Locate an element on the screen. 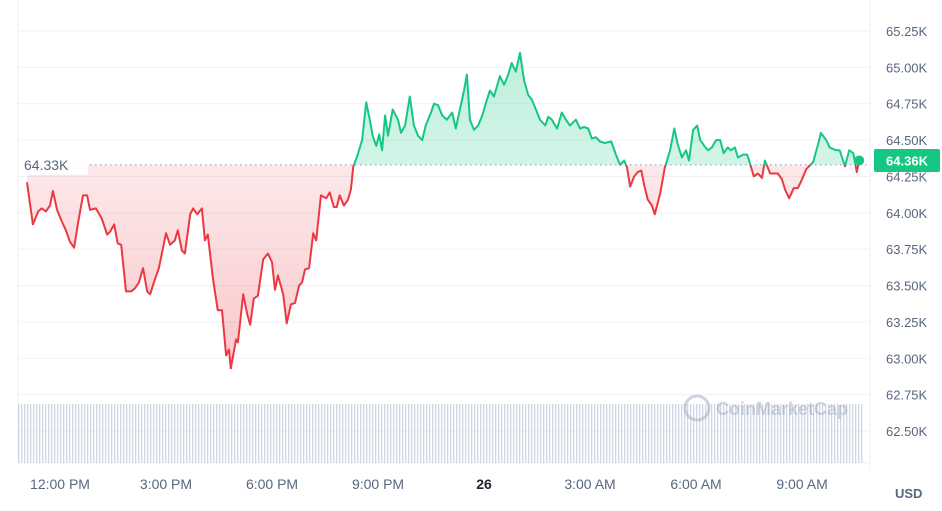 This screenshot has width=942, height=511. current-price-badge is located at coordinates (907, 160).